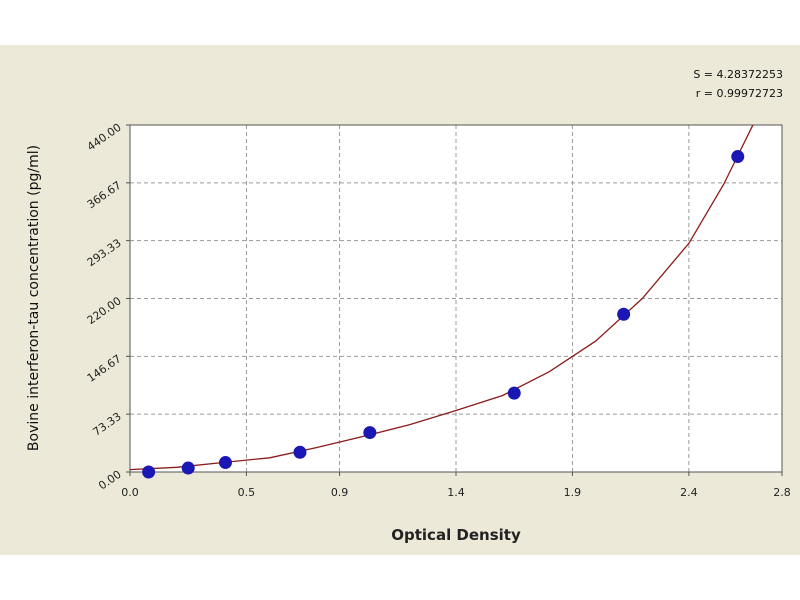 The image size is (800, 600). I want to click on x-tick-label: 1.4, so click(456, 492).